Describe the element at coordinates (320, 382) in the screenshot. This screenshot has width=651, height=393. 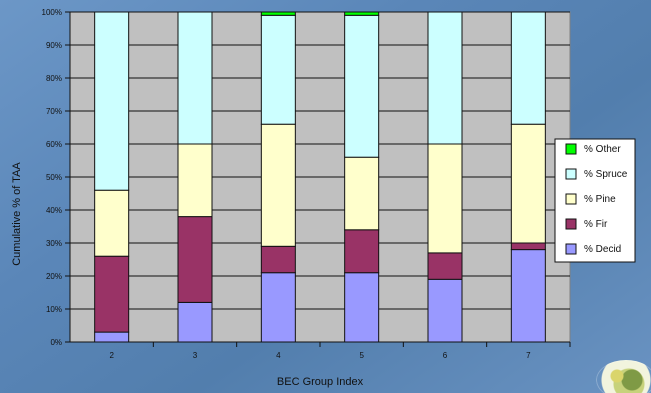
I see `x-axis-title: BEC Group Index` at that location.